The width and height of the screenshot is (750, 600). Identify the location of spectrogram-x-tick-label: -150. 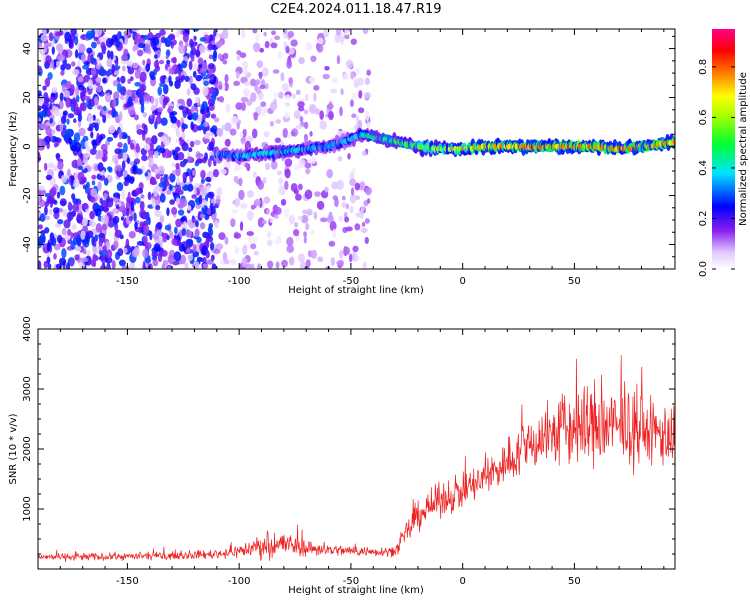
(127, 281).